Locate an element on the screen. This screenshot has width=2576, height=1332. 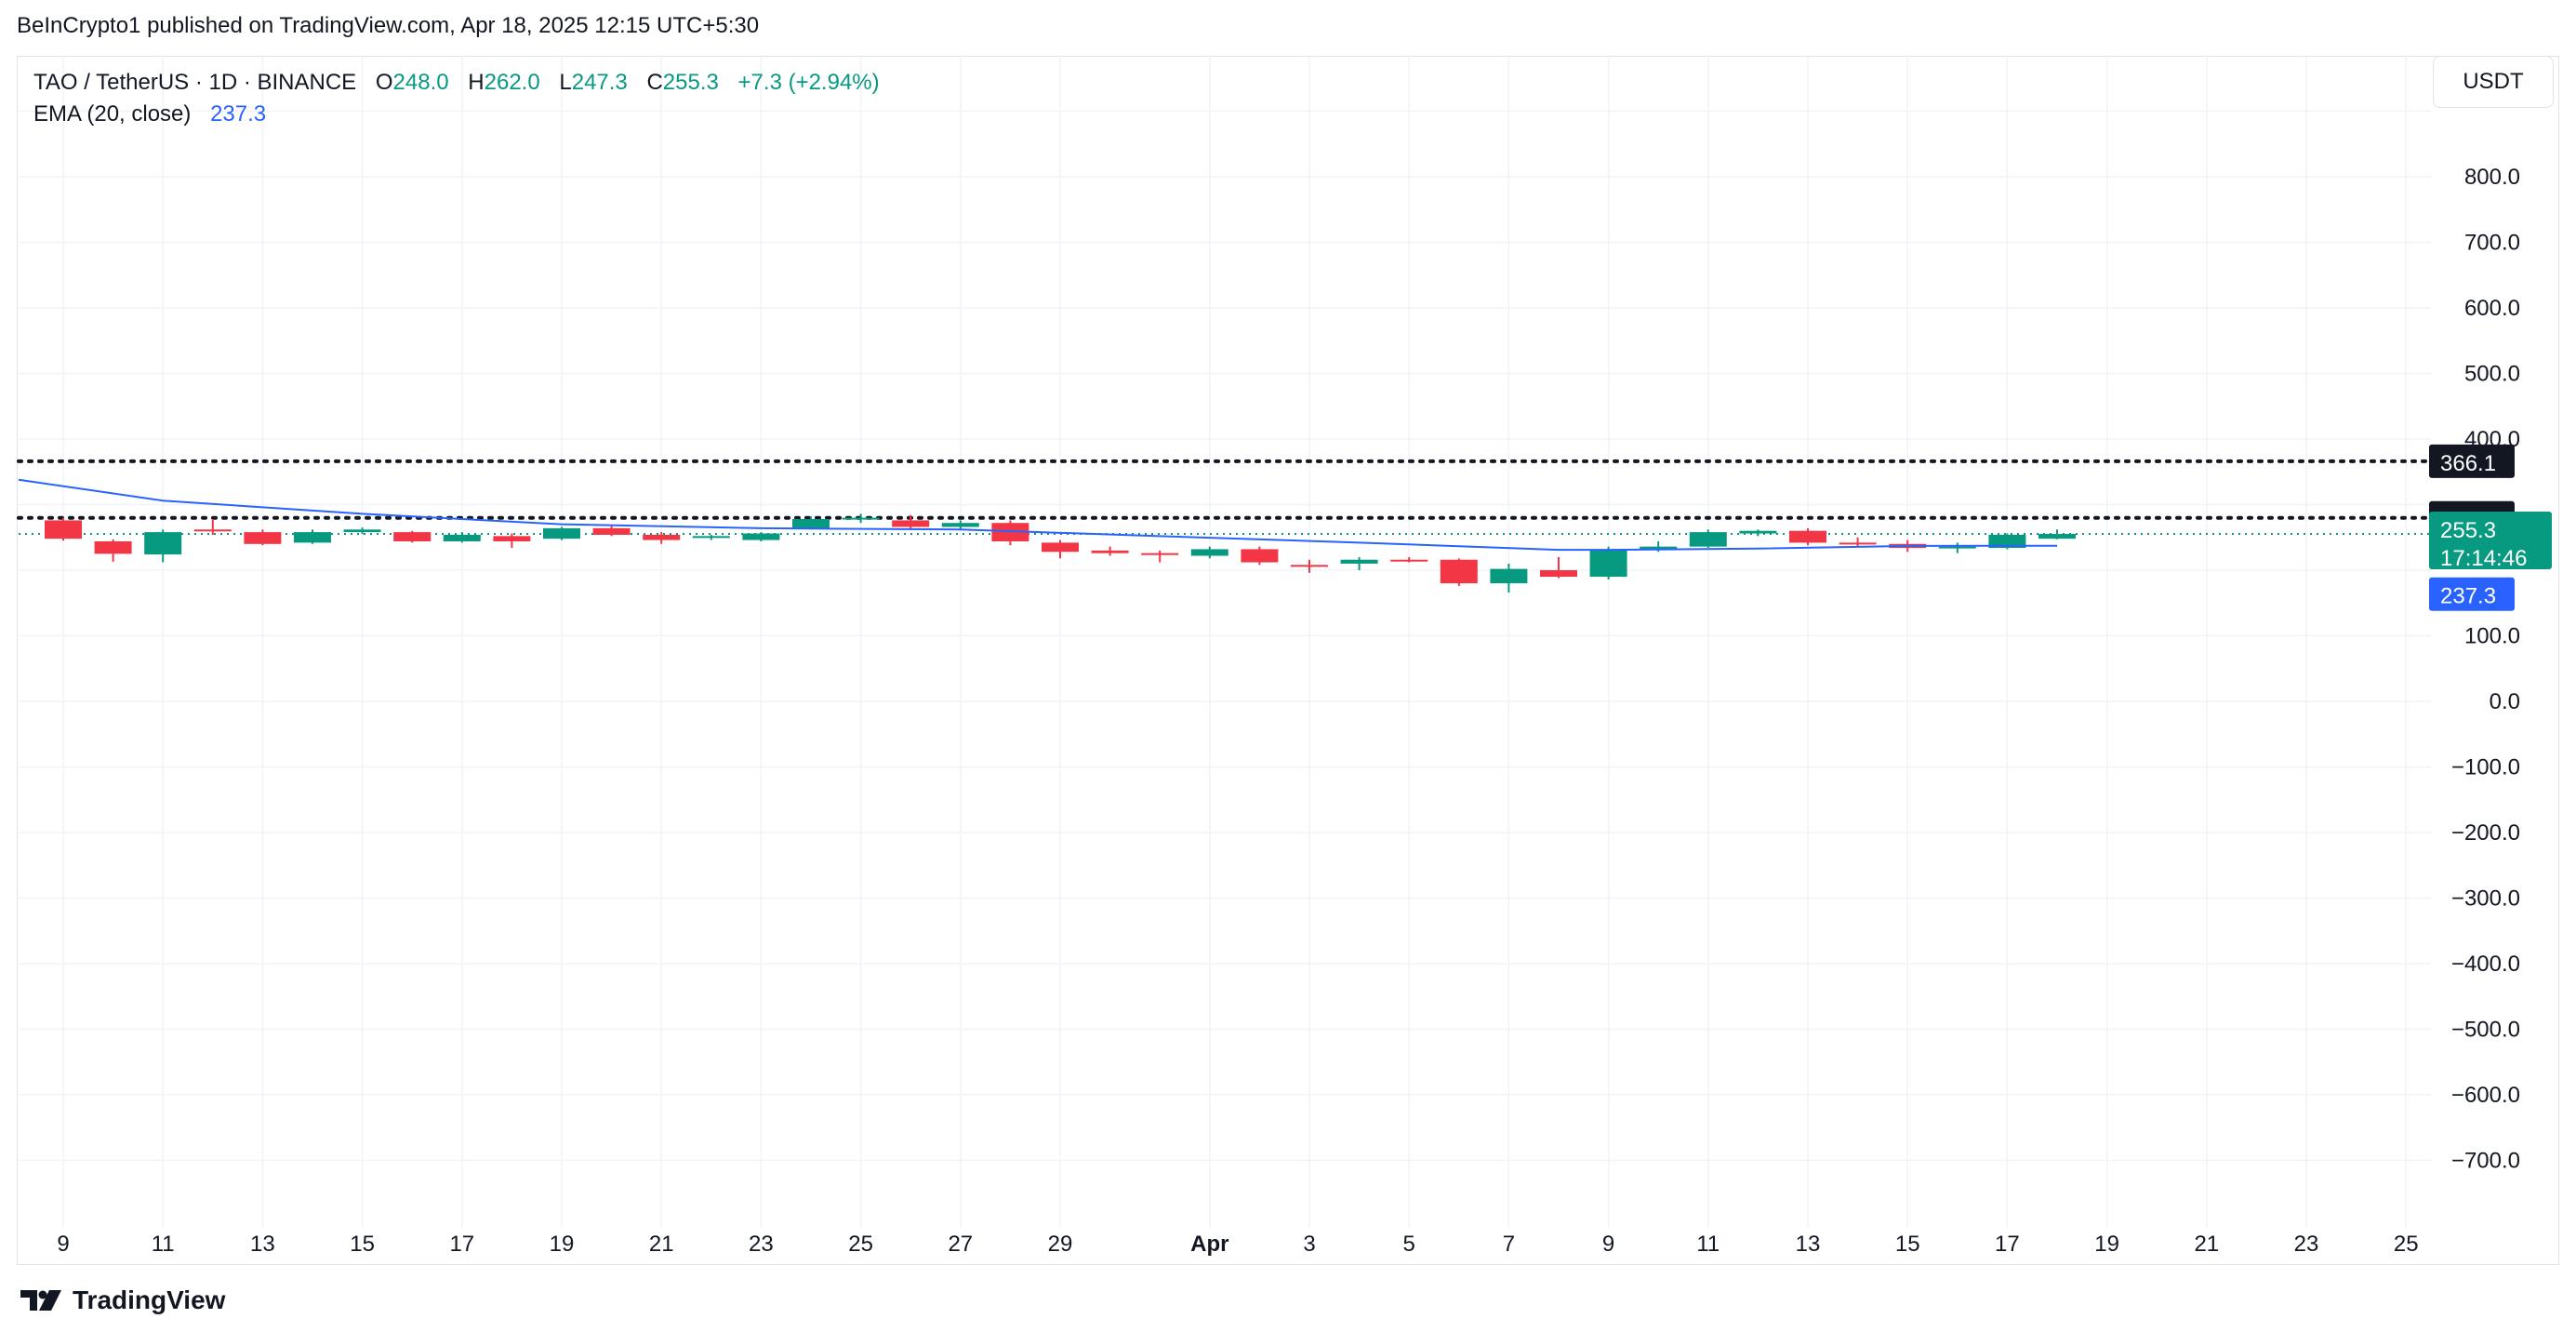
close-label: C is located at coordinates (654, 82).